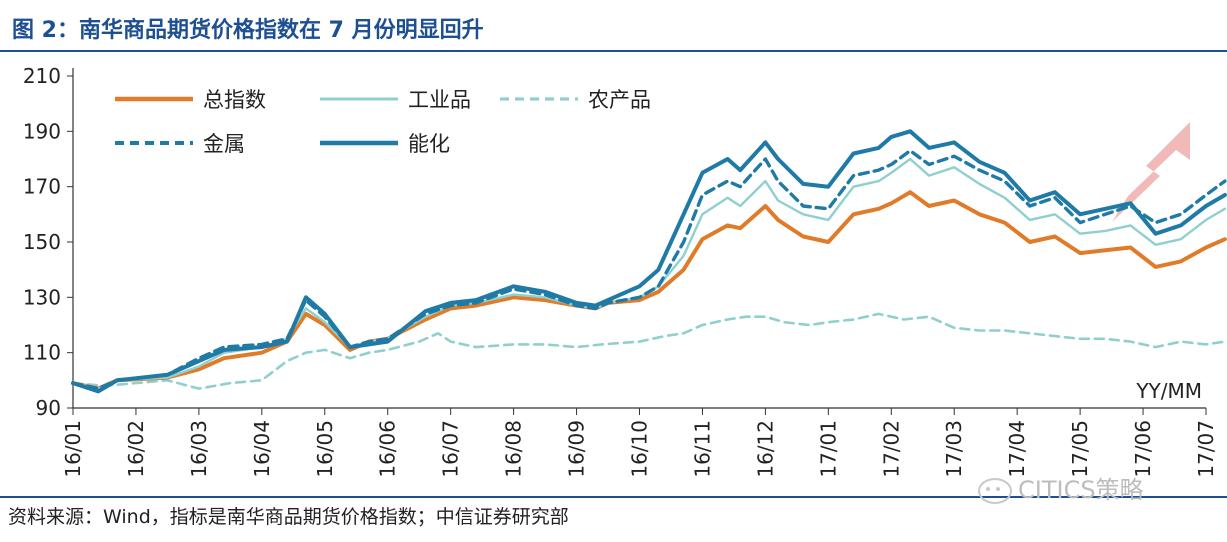  What do you see at coordinates (388, 449) in the screenshot?
I see `x-tick-label: 16/06` at bounding box center [388, 449].